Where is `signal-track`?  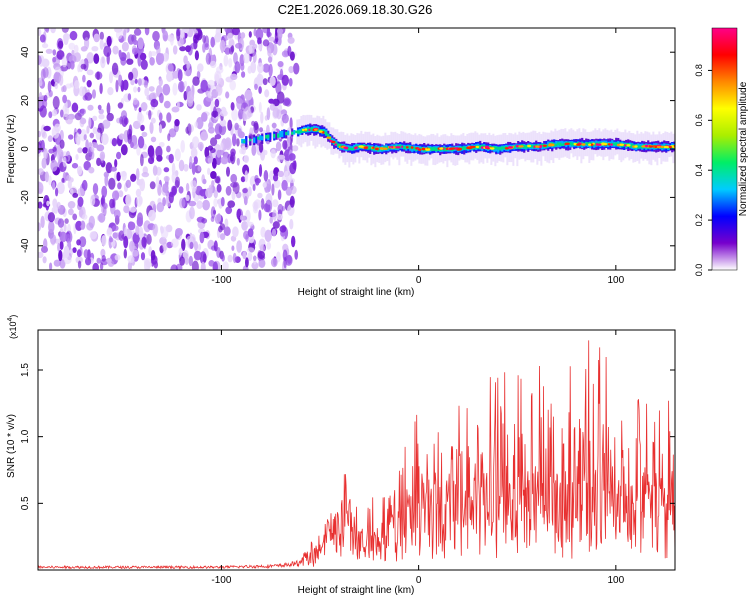 signal-track is located at coordinates (458, 141).